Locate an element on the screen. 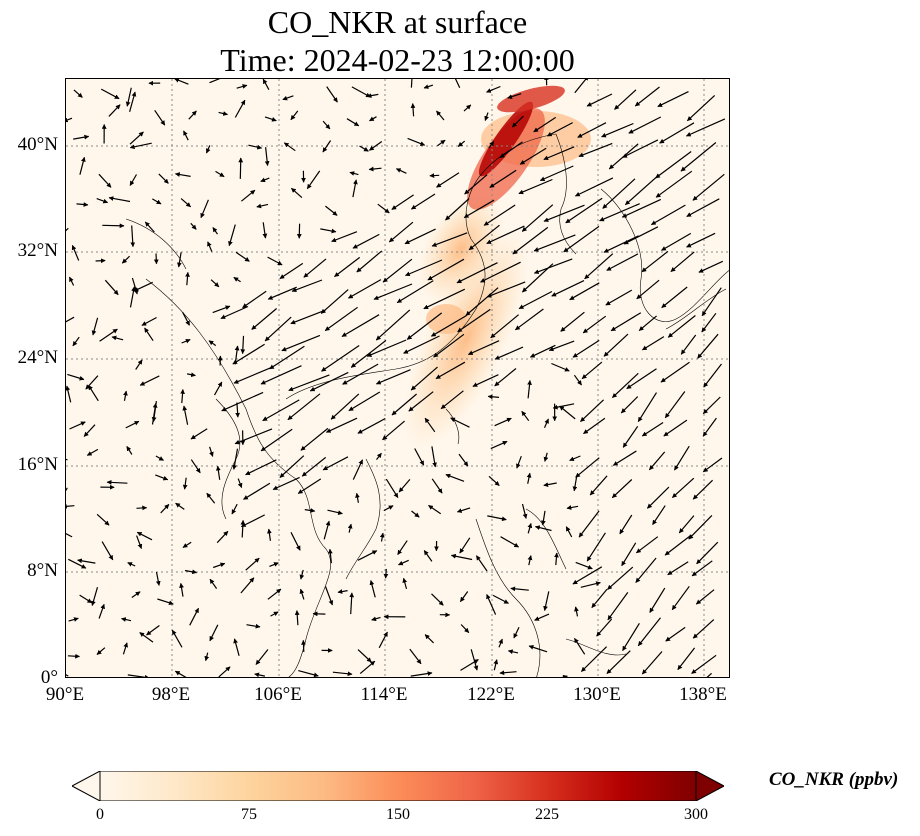 The height and width of the screenshot is (836, 920). lon-tick-label: 114°E is located at coordinates (384, 694).